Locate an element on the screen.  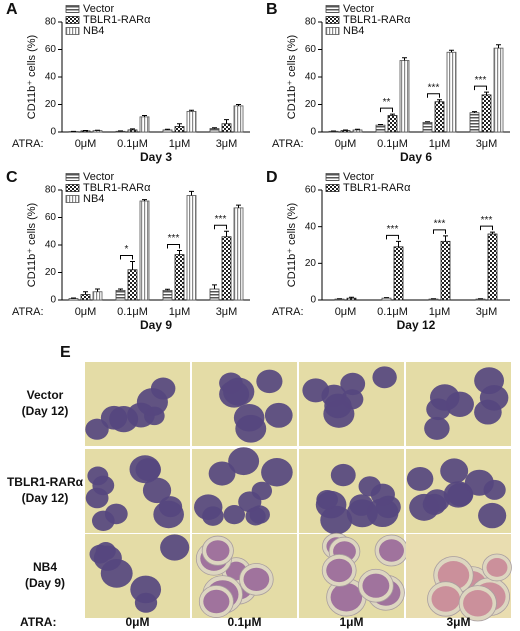
row-sublabel: (Day 12) is located at coordinates (45, 411).